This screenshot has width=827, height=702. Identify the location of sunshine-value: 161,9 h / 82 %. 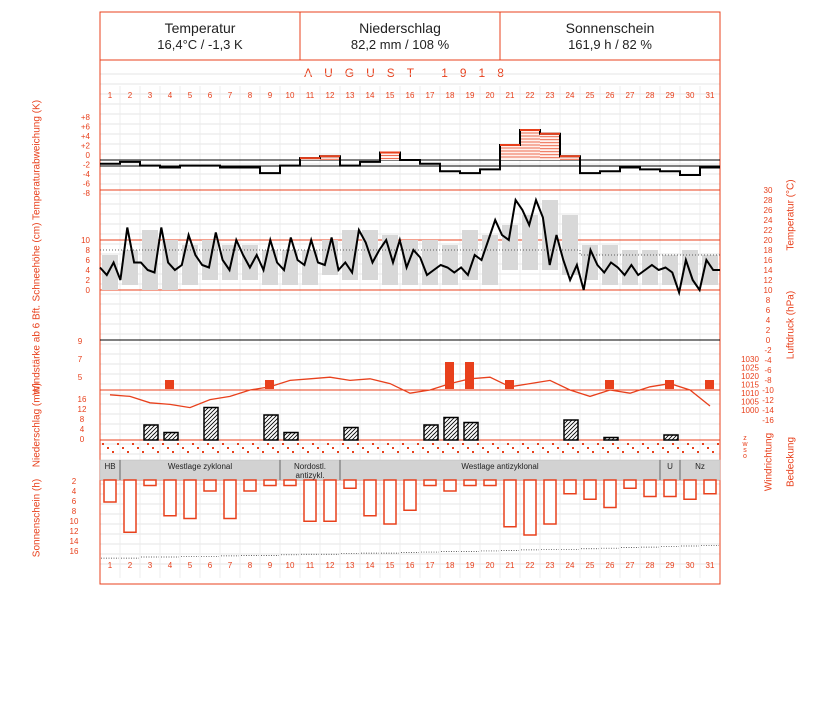
(610, 44).